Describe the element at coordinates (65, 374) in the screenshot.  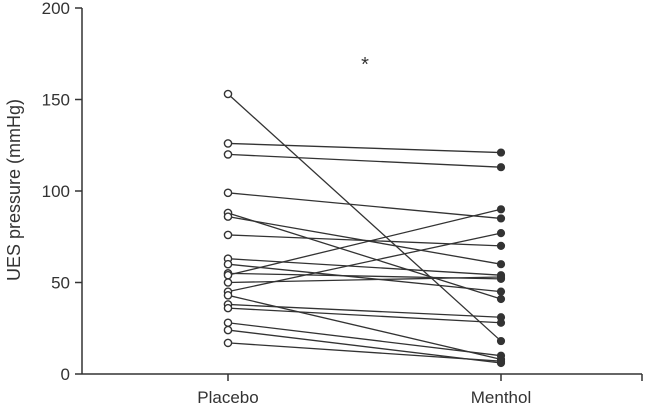
I see `y-tick-label: 0` at that location.